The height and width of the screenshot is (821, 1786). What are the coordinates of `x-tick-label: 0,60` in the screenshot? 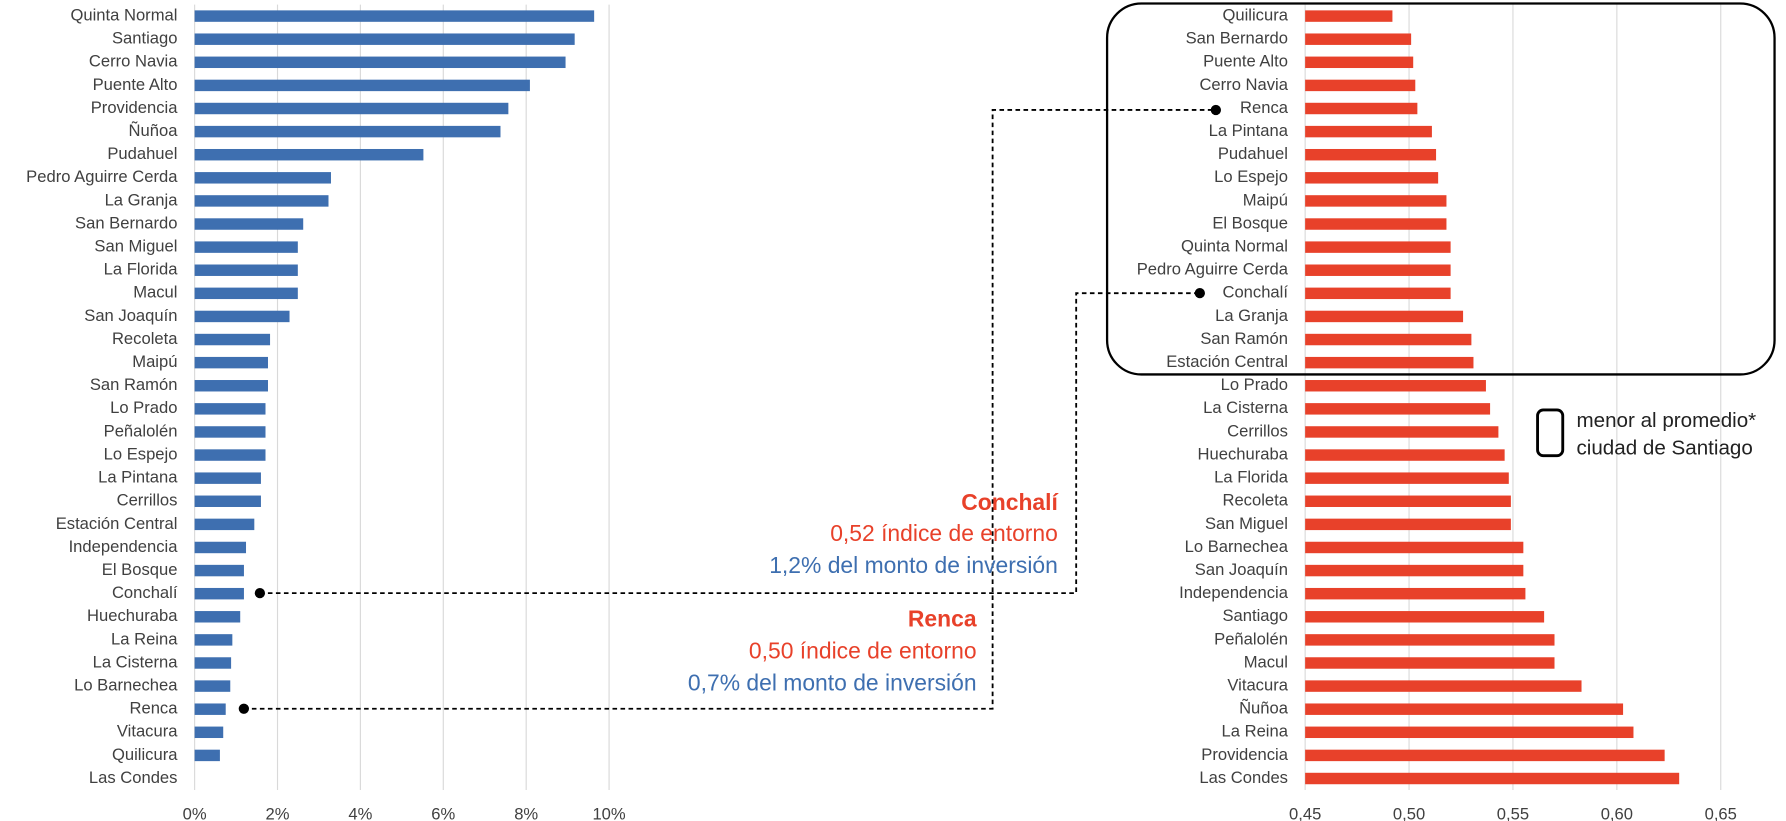 It's located at (1617, 813).